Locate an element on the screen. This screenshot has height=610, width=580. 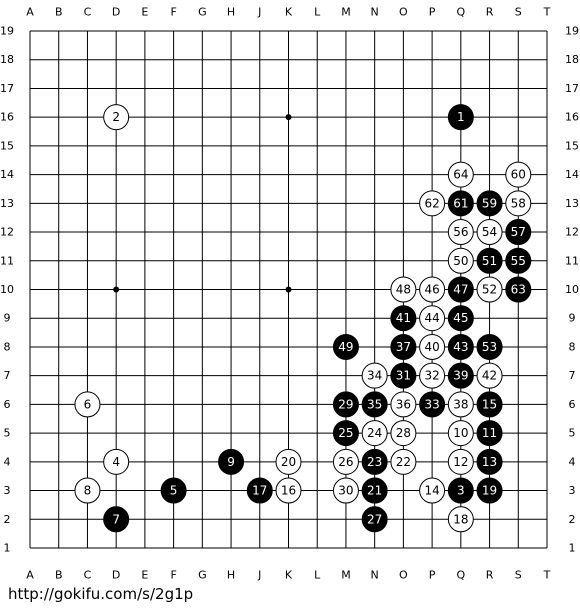
move-number: 18 is located at coordinates (460, 519).